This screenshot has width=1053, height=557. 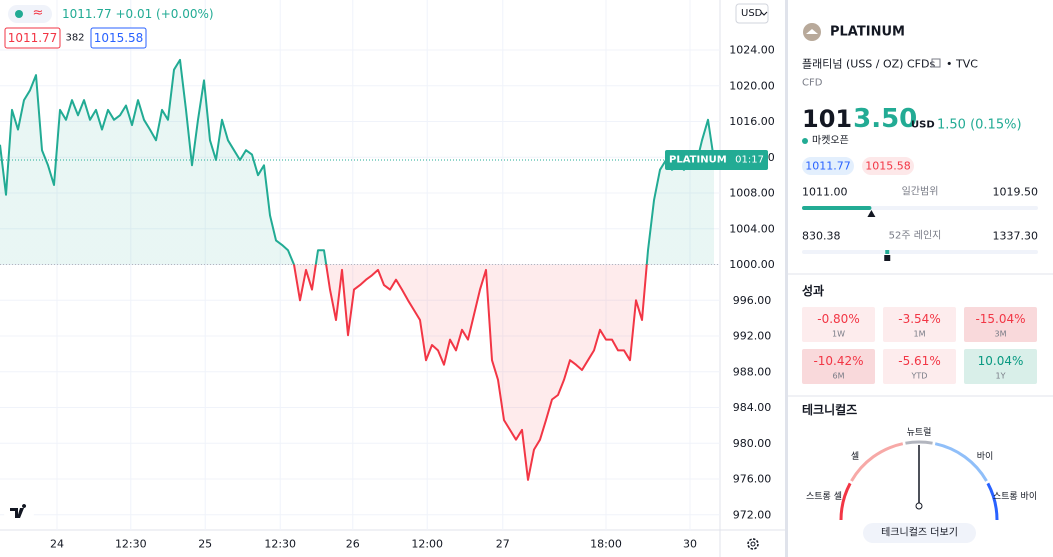 What do you see at coordinates (1016, 192) in the screenshot?
I see `day-high: 1019.50` at bounding box center [1016, 192].